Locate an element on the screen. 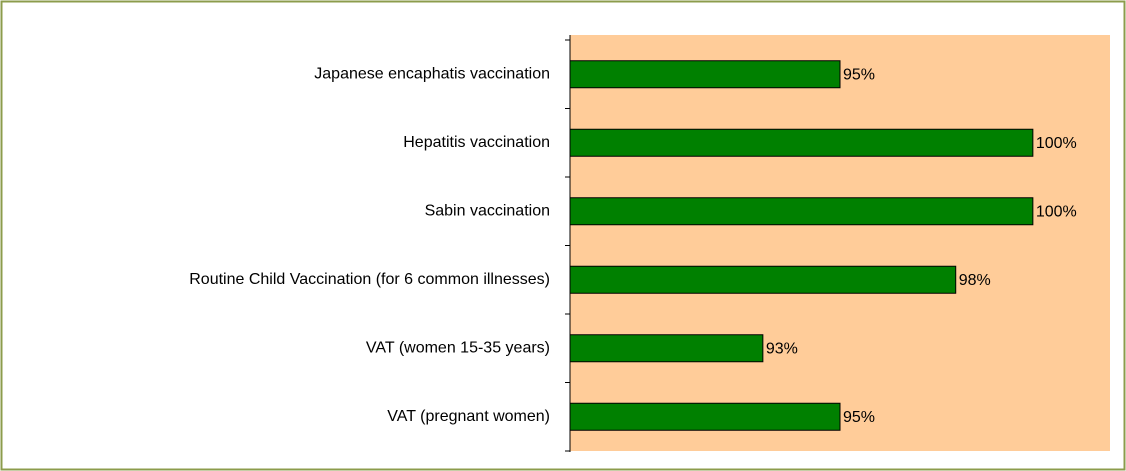 The height and width of the screenshot is (471, 1126). y-tick-label: Hepatitis vaccination is located at coordinates (476, 142).